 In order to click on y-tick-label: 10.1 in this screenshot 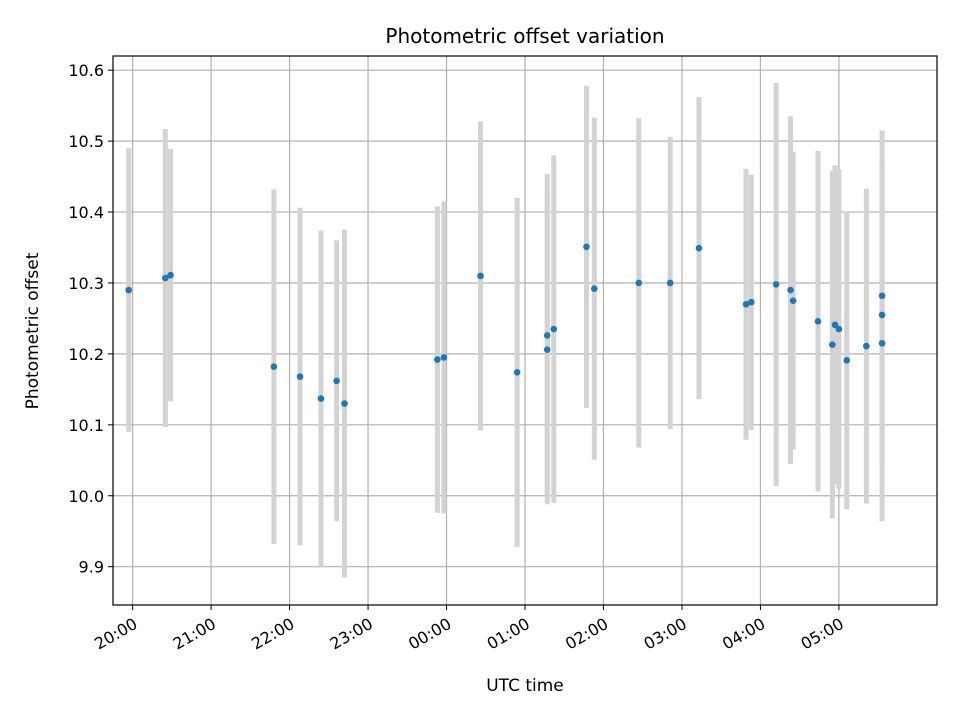, I will do `click(86, 425)`.